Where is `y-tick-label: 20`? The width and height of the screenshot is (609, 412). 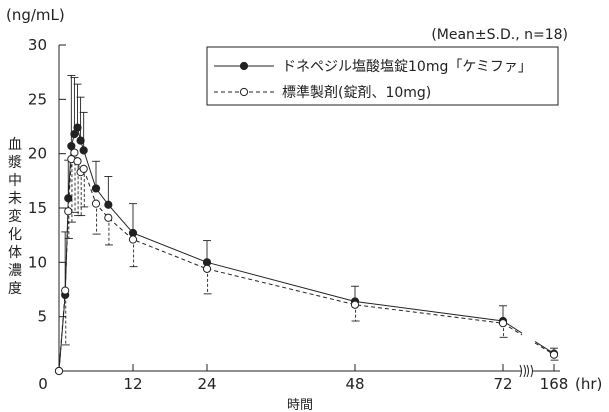
y-tick-label: 20 is located at coordinates (37, 154).